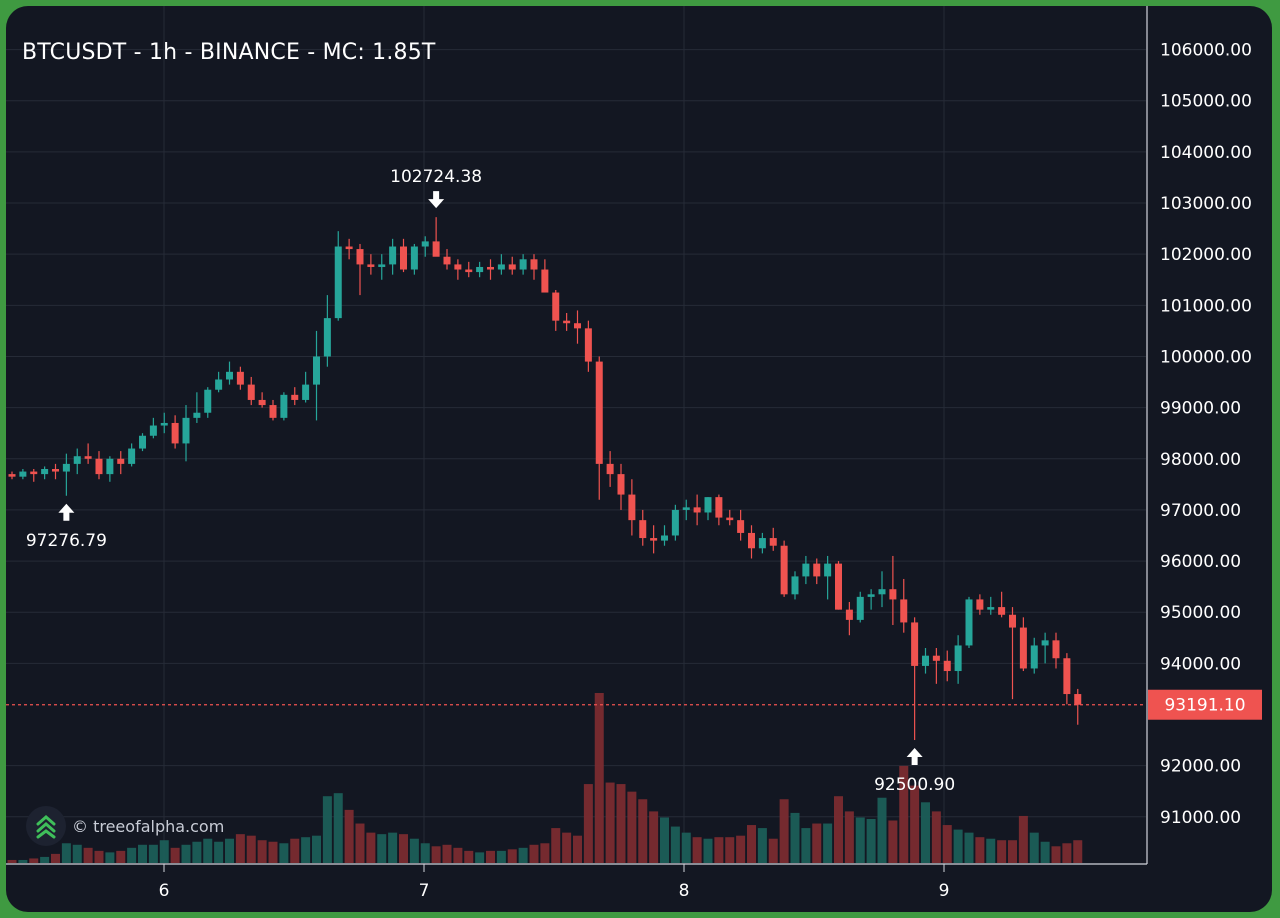 The height and width of the screenshot is (918, 1280). I want to click on x-tick-label: 7, so click(424, 891).